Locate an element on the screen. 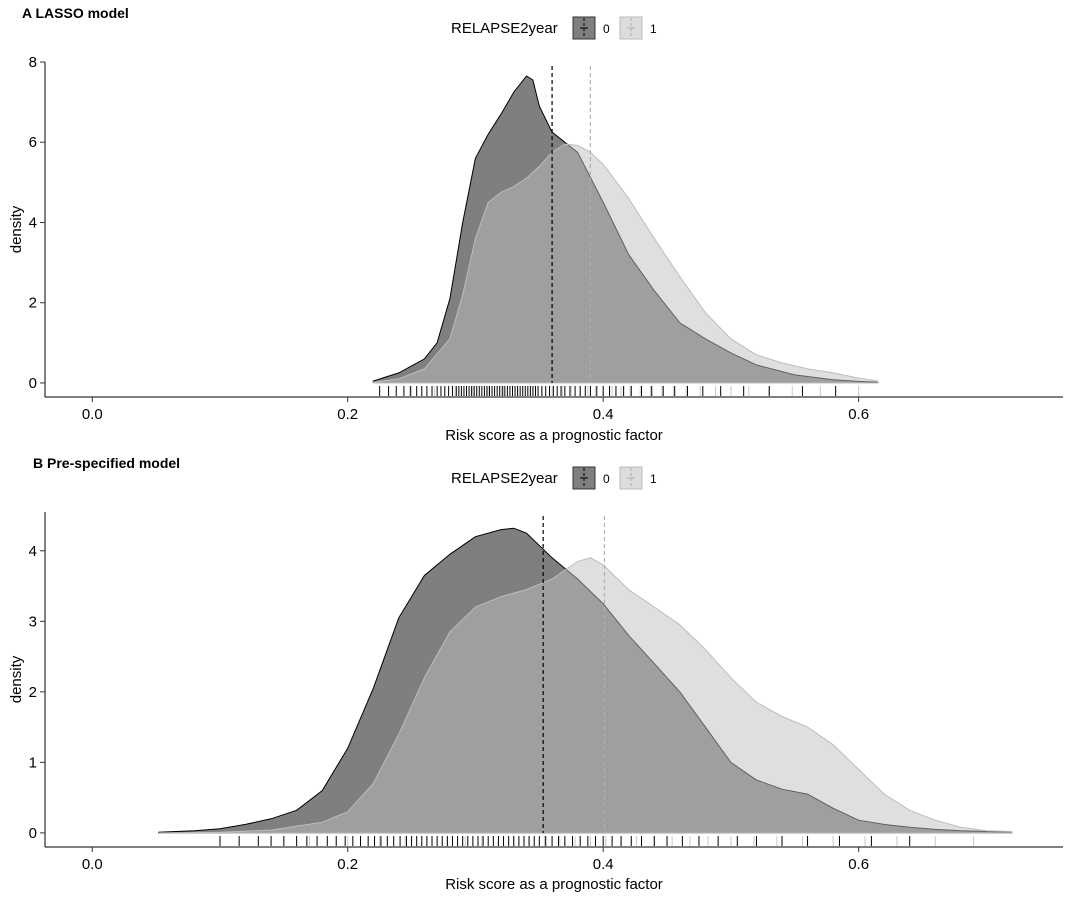 Image resolution: width=1072 pixels, height=900 pixels. y-tick-label: 3 is located at coordinates (33, 621).